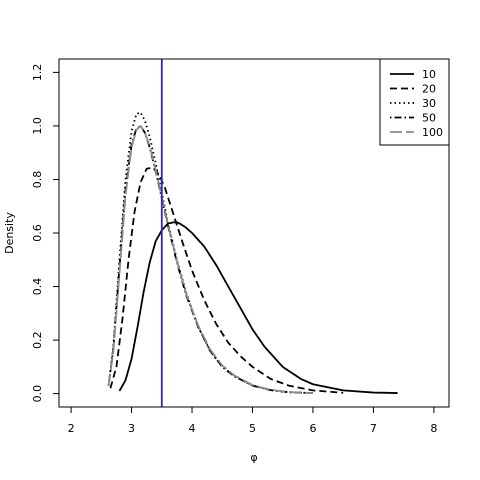 Image resolution: width=480 pixels, height=480 pixels. Describe the element at coordinates (312, 428) in the screenshot. I see `x-tick-label: 6` at that location.